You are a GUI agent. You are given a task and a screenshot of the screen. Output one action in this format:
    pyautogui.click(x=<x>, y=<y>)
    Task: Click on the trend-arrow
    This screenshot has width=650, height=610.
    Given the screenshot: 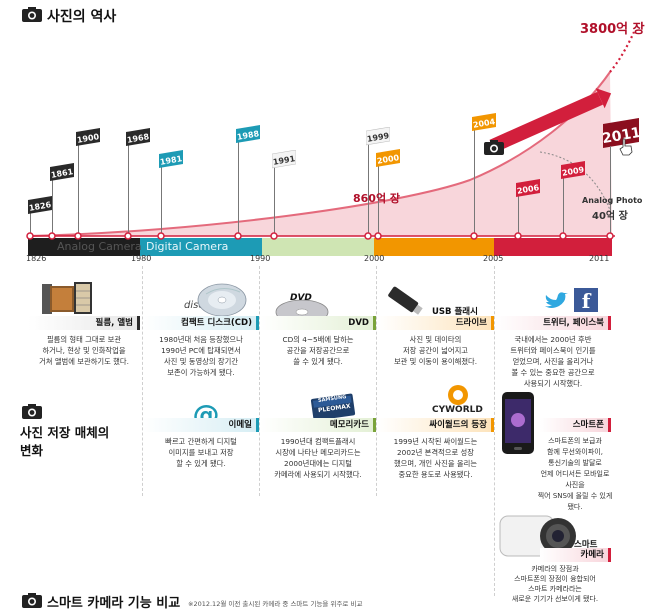 What is the action you would take?
    pyautogui.click(x=550, y=120)
    